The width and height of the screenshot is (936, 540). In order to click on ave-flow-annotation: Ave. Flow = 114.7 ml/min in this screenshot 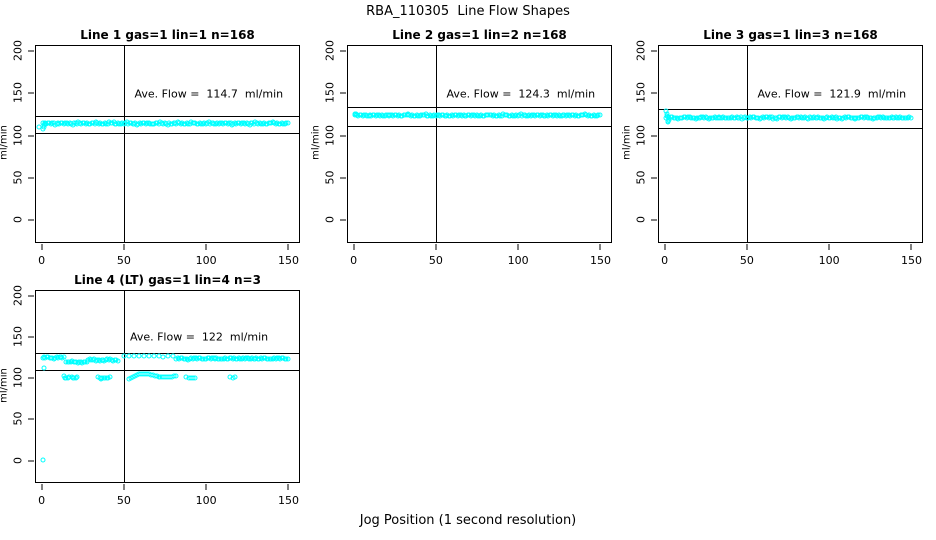, I will do `click(209, 94)`.